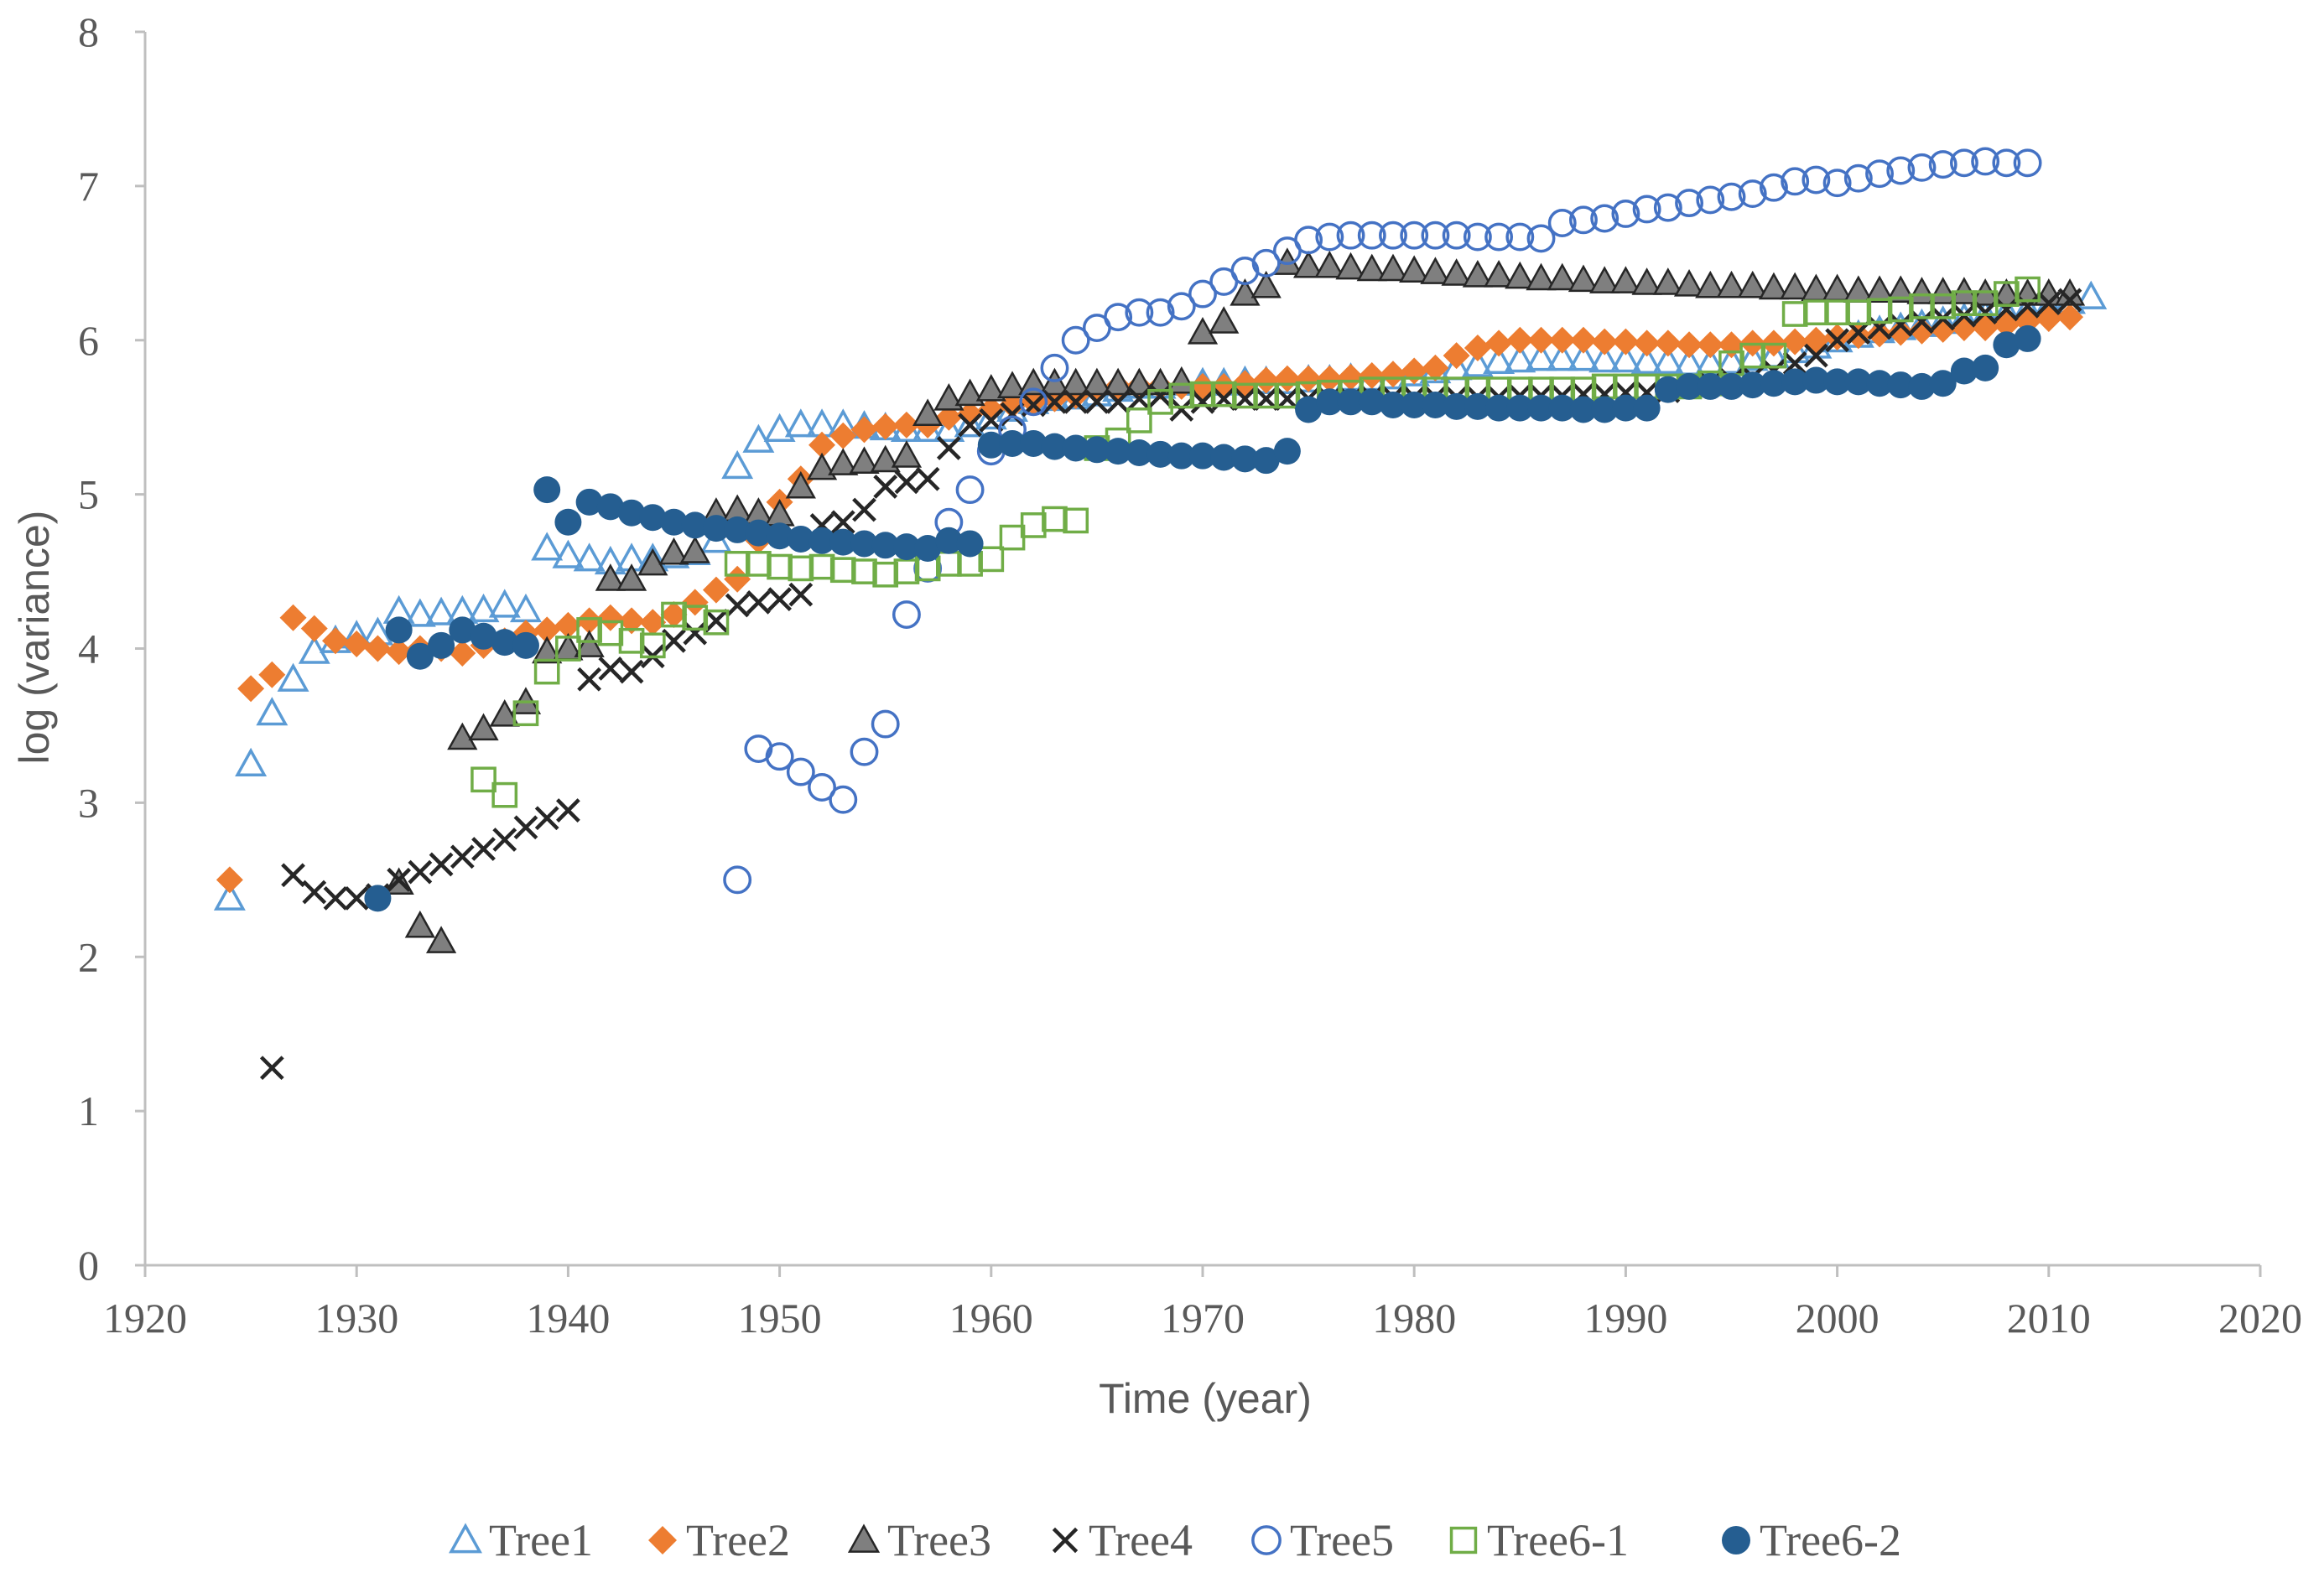 Image resolution: width=2324 pixels, height=1583 pixels. Describe the element at coordinates (1205, 1398) in the screenshot. I see `x-axis-label: Time (year)` at that location.